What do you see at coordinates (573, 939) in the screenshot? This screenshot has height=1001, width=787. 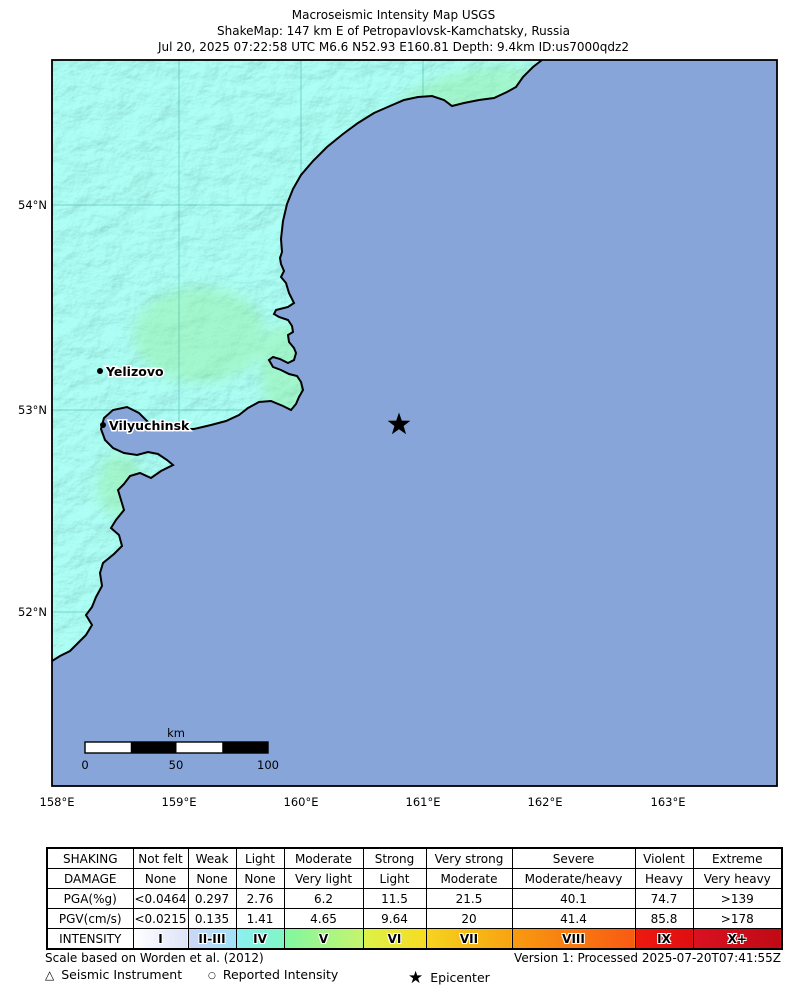 I see `intensity-cell: VIII` at bounding box center [573, 939].